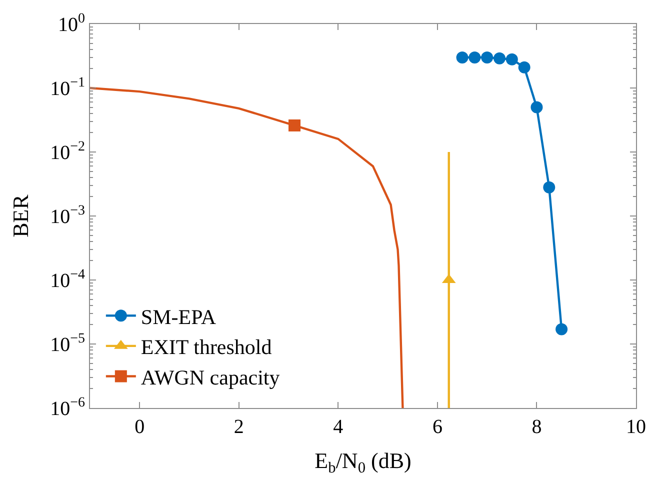  What do you see at coordinates (71, 24) in the screenshot?
I see `y-tick-label: 10$^{0}$` at bounding box center [71, 24].